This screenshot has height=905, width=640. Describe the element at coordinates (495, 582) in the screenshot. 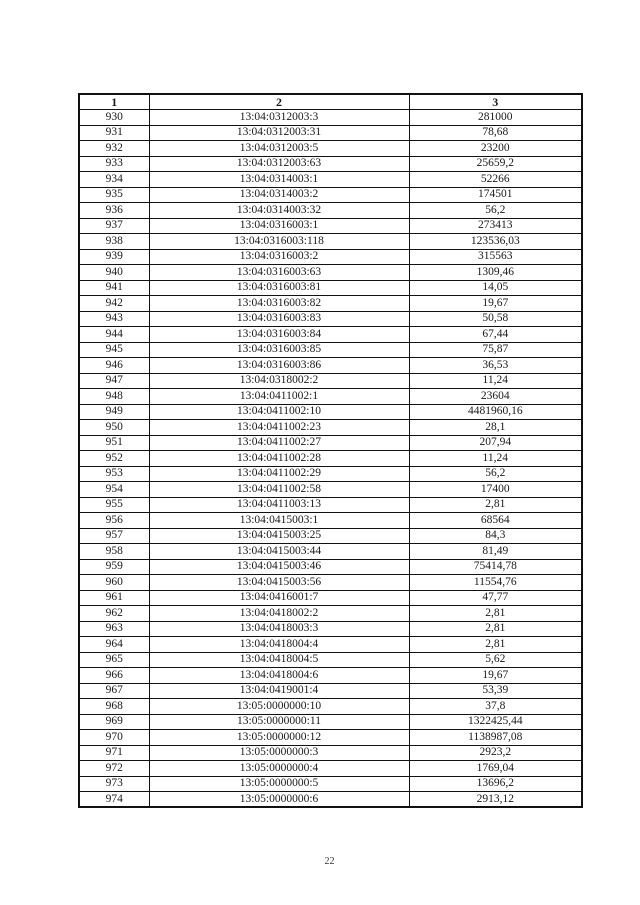

I see `cell-value: 11554,76` at that location.